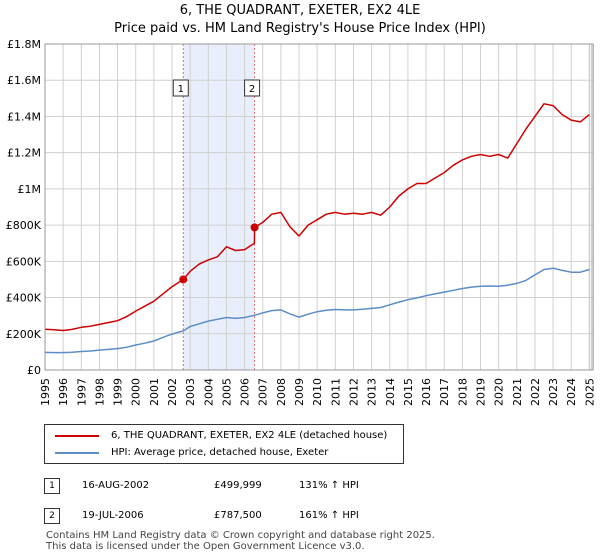 The height and width of the screenshot is (560, 600). What do you see at coordinates (353, 392) in the screenshot?
I see `x-tick-label: 2012` at bounding box center [353, 392].